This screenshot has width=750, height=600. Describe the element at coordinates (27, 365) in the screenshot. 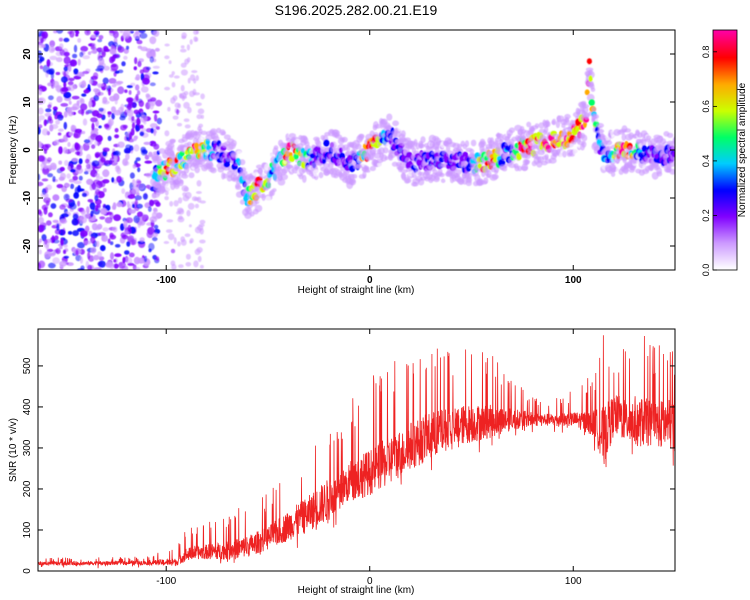

I see `snr-y-tick-label: 500` at that location.